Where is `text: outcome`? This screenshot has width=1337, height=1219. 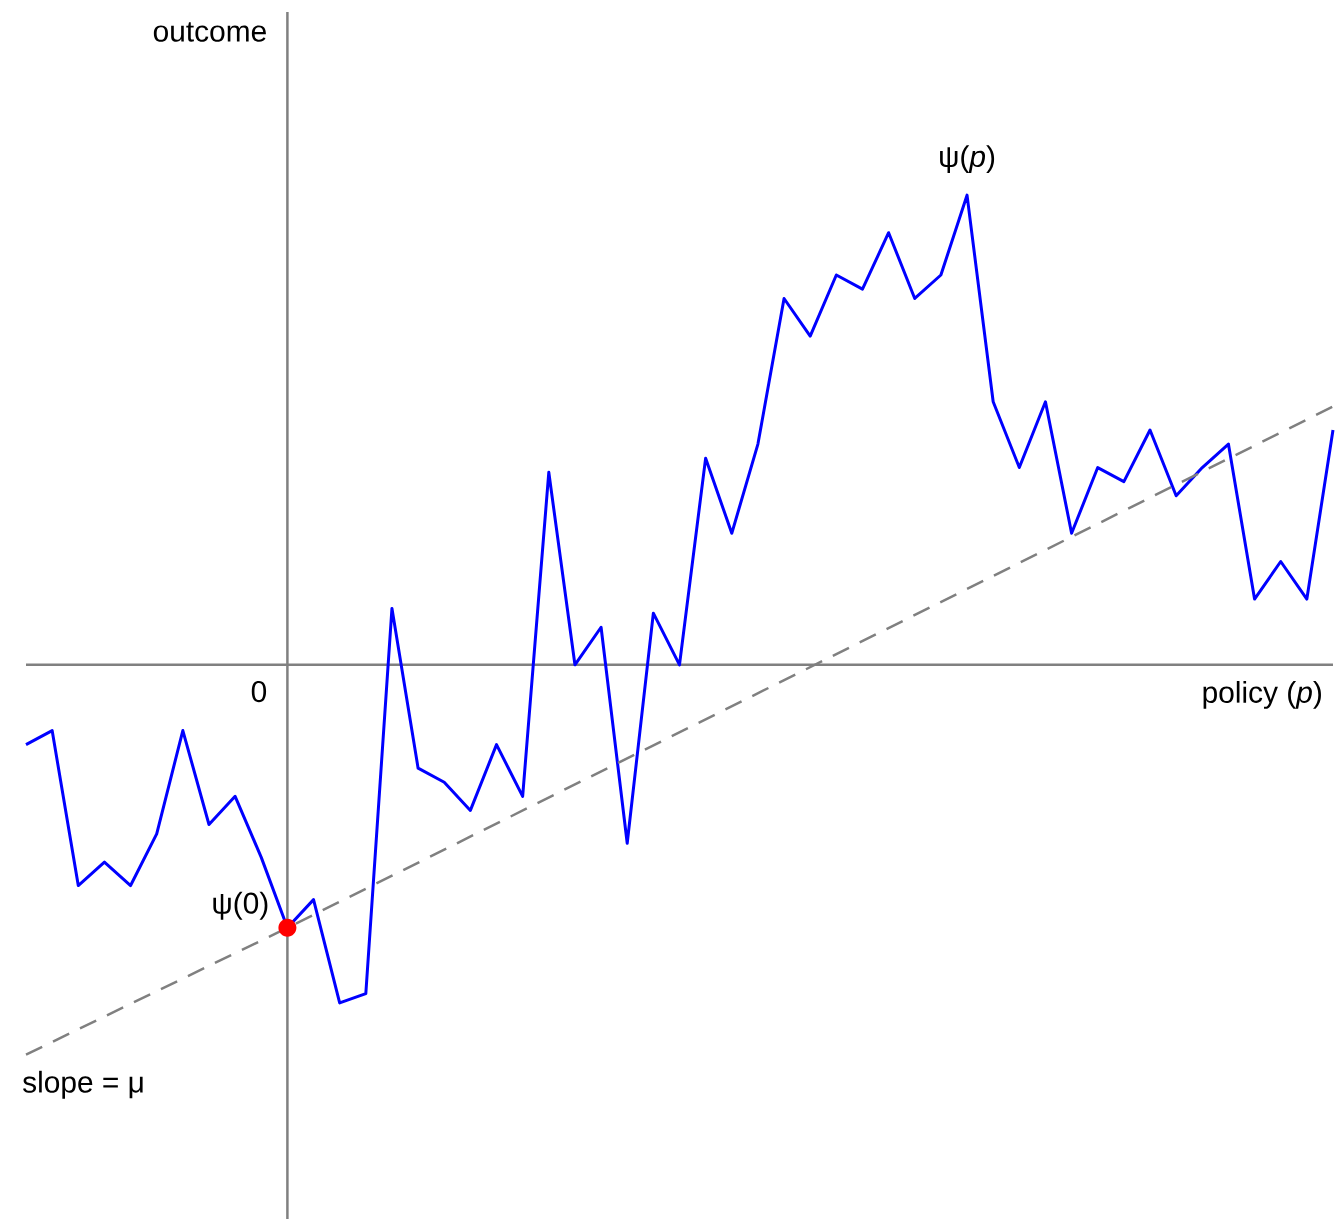 text: outcome is located at coordinates (209, 32).